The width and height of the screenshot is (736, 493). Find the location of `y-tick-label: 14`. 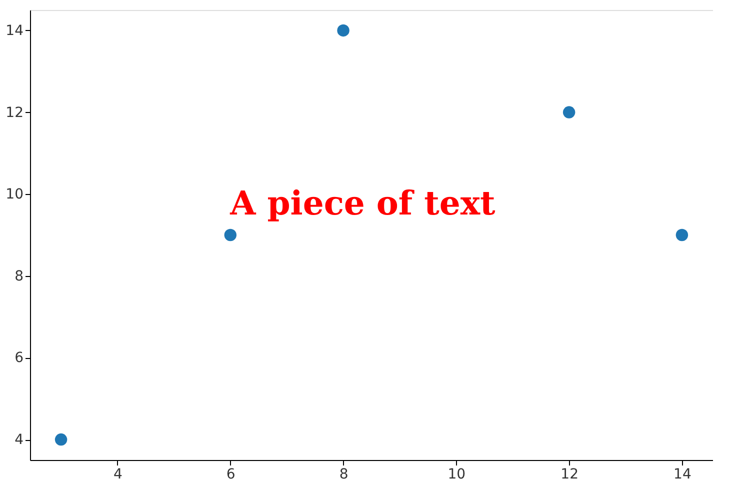

y-tick-label: 14 is located at coordinates (15, 30).